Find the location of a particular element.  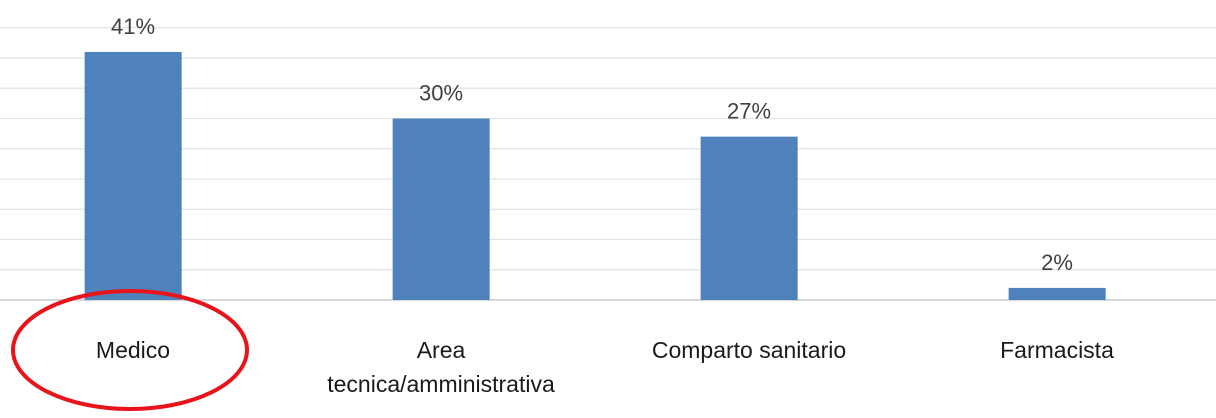

x-tick-label: Area tecnica/amministrativa is located at coordinates (441, 367).